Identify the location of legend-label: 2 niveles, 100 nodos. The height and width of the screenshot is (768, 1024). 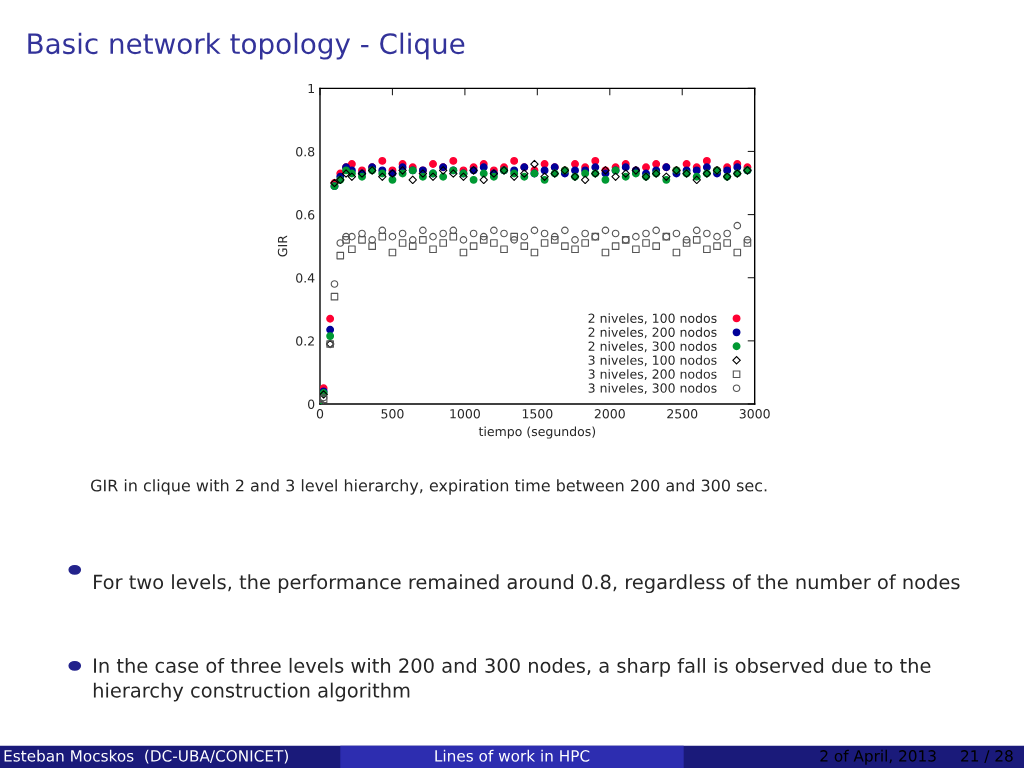
(652, 319).